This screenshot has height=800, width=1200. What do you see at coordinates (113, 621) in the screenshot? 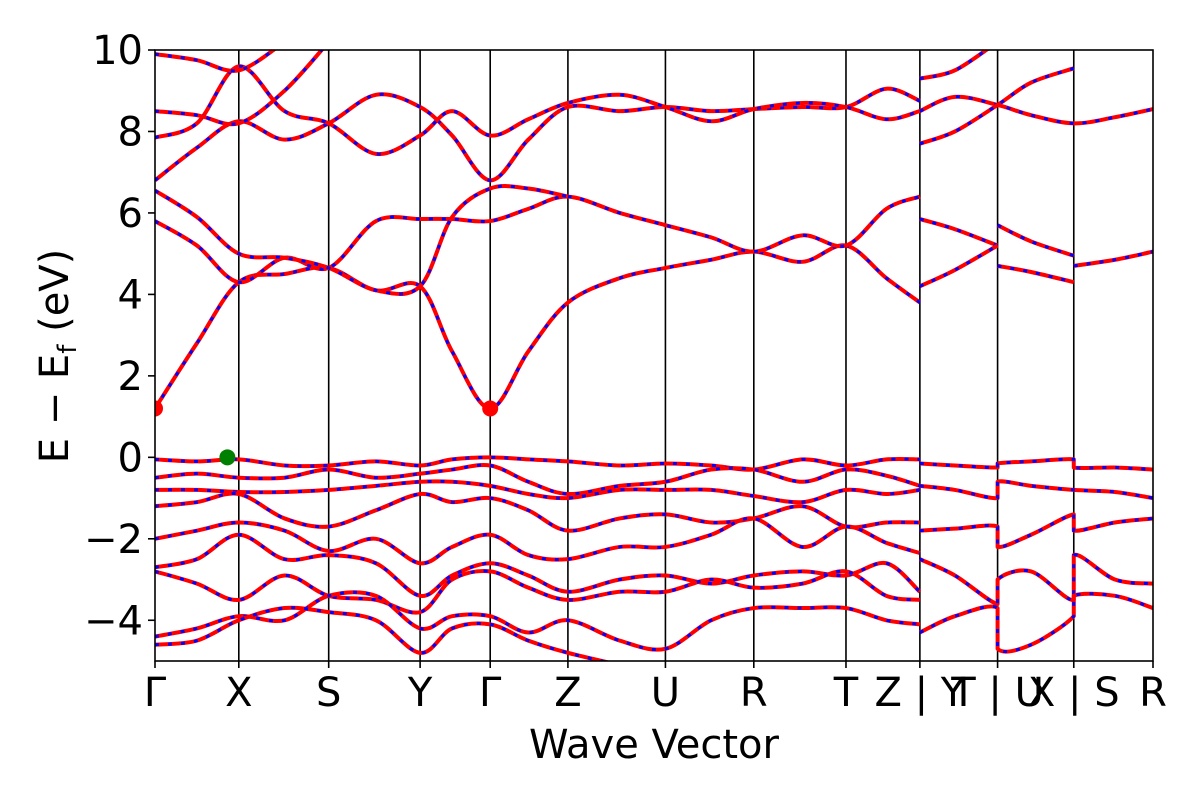
I see `y-tick-label: −4` at bounding box center [113, 621].